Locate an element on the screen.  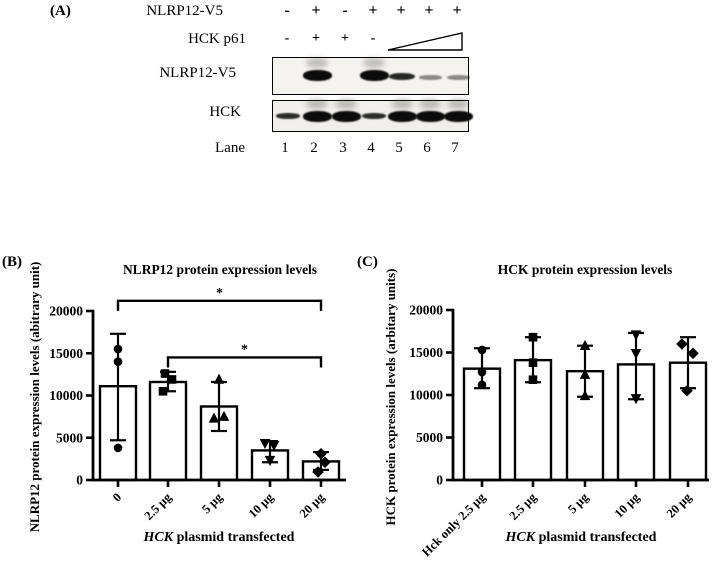
increasing-dose-wedge-icon is located at coordinates (425, 41).